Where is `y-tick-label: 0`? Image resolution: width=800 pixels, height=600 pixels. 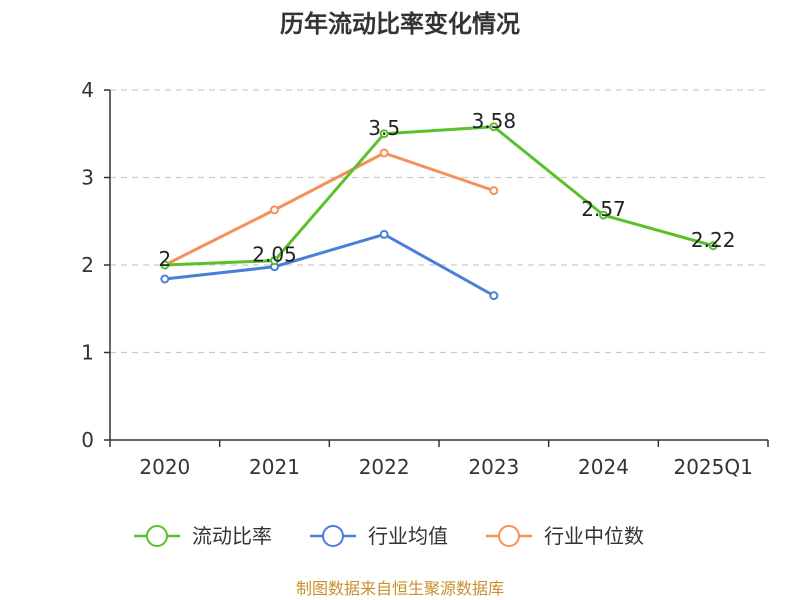 y-tick-label: 0 is located at coordinates (87, 440).